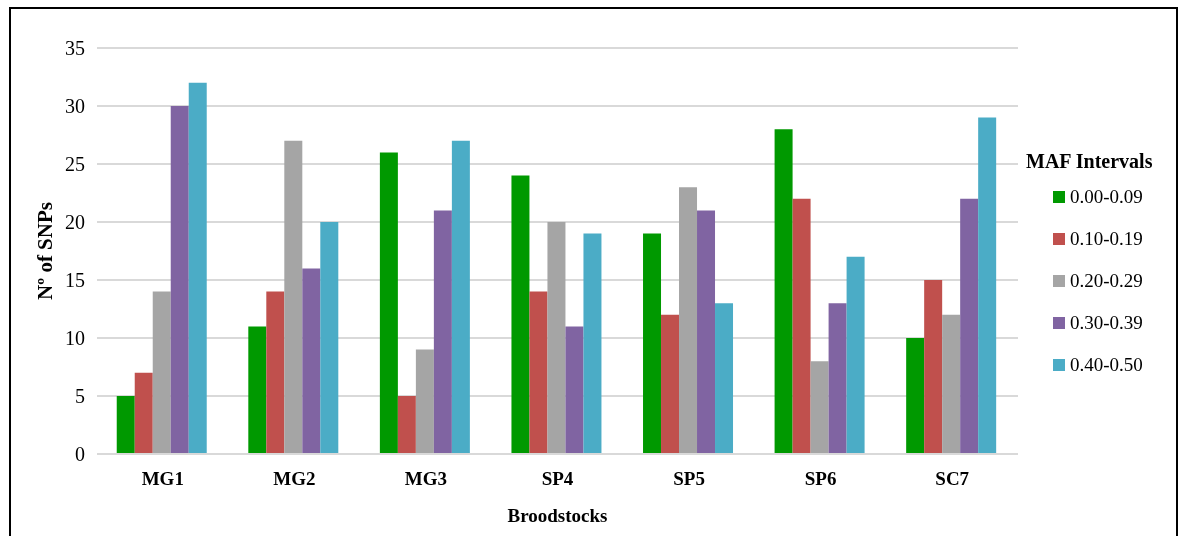 The image size is (1187, 536). I want to click on legend-label: 0.10-0.19, so click(1106, 239).